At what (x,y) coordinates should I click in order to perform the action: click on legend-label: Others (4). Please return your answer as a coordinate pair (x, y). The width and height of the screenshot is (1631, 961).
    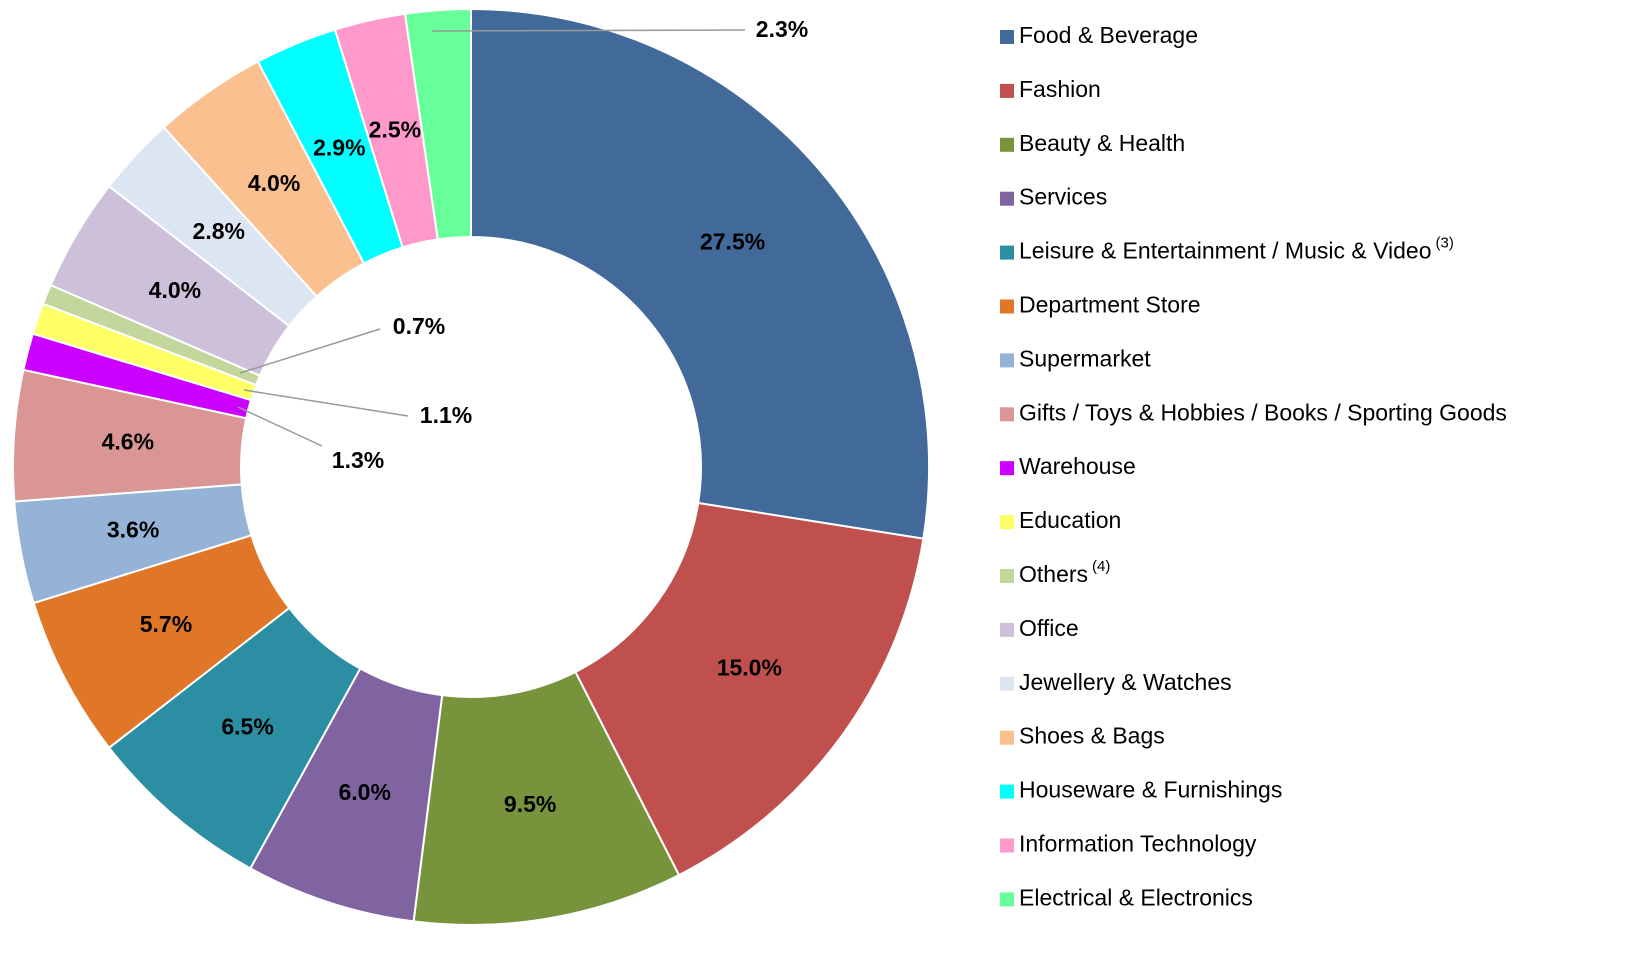
    Looking at the image, I should click on (1064, 572).